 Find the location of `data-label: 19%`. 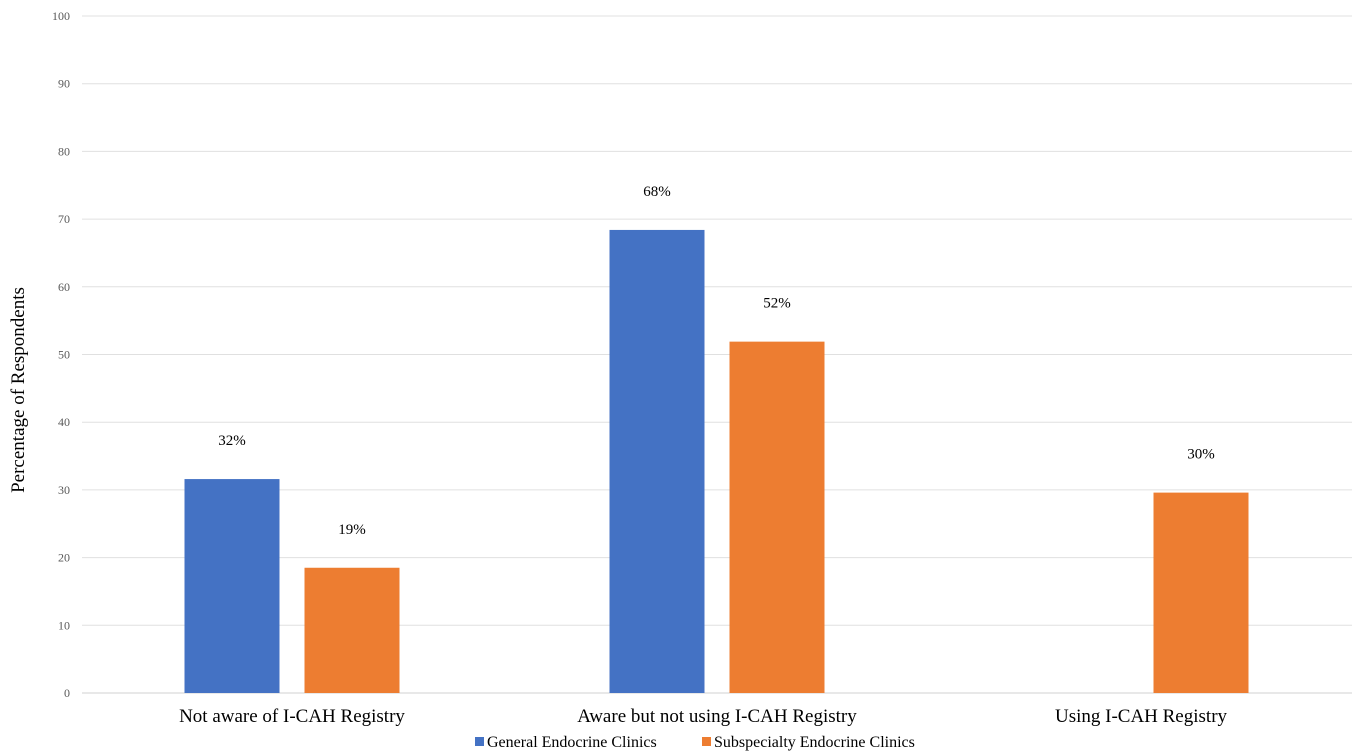

data-label: 19% is located at coordinates (352, 530).